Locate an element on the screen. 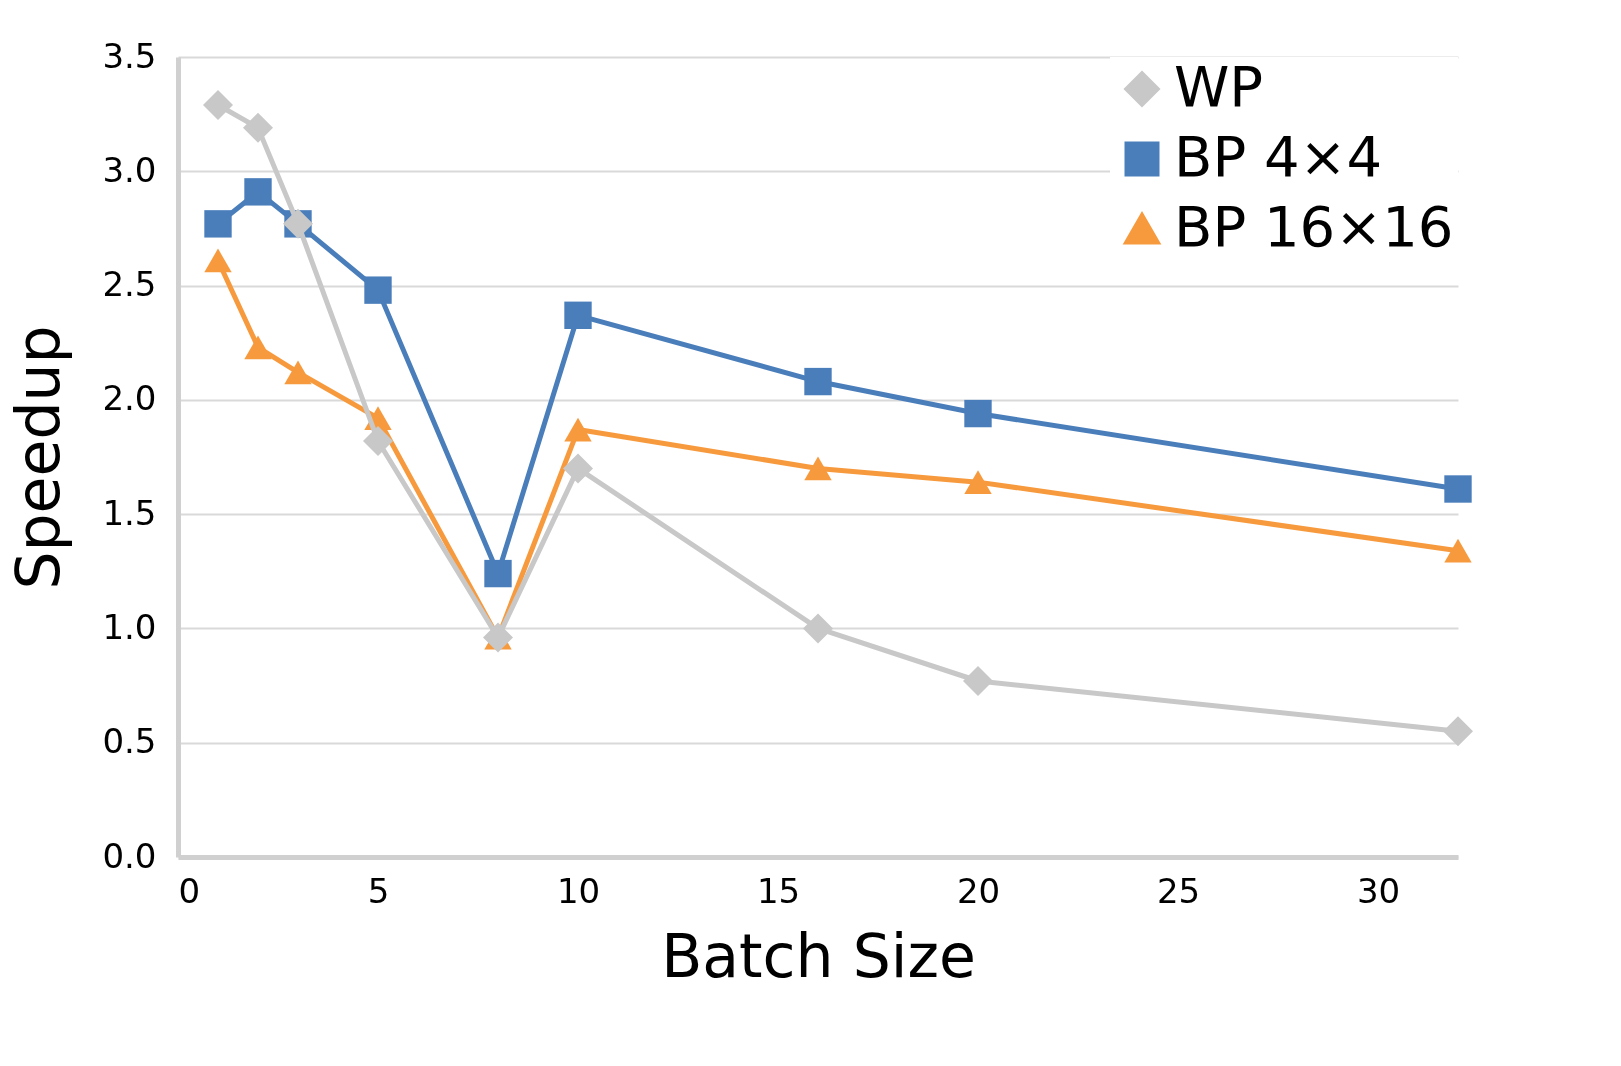  x-tick-label: 5 is located at coordinates (378, 890).